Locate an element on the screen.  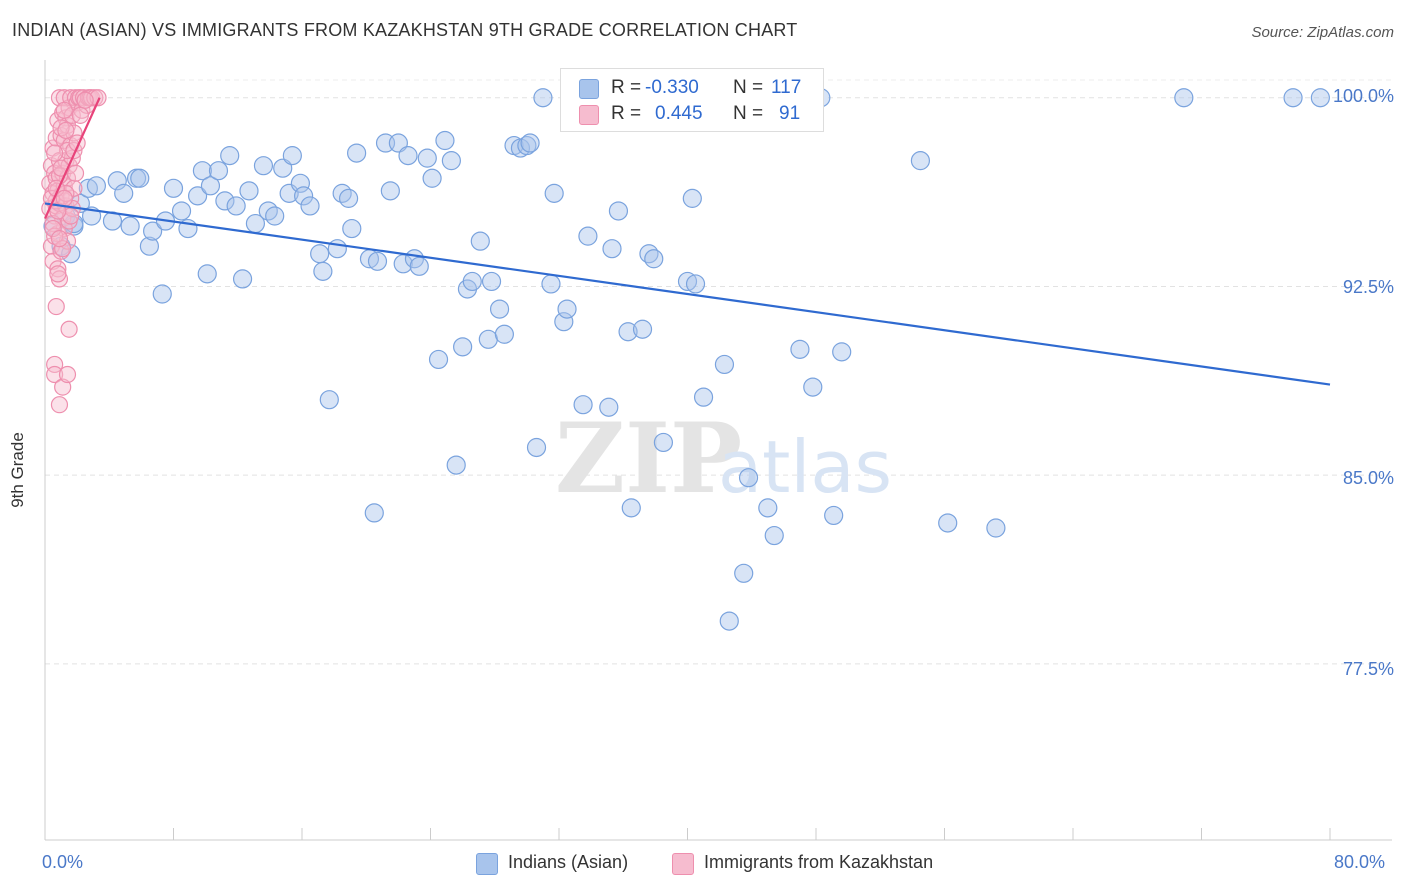
legend-n-value: 91 is located at coordinates (790, 113).